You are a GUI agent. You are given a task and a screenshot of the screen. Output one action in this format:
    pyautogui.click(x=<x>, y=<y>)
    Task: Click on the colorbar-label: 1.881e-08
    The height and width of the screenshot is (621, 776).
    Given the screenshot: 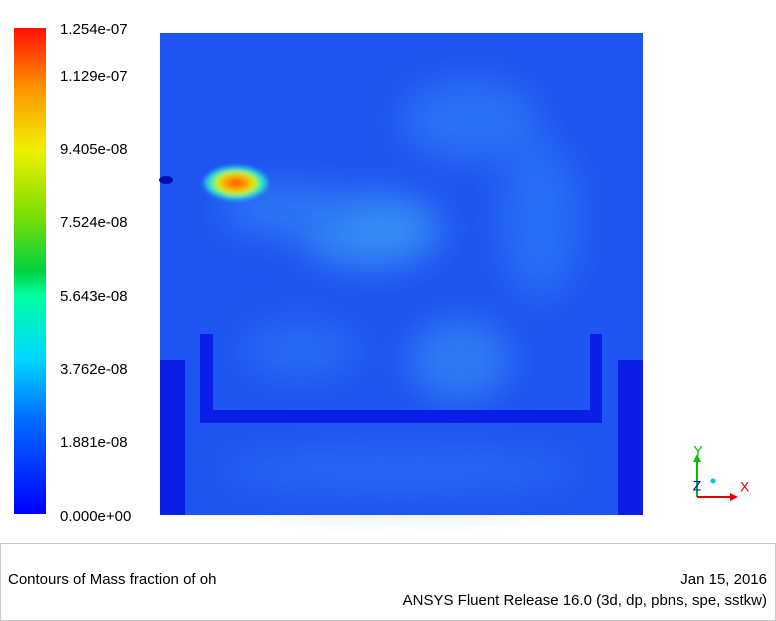 What is the action you would take?
    pyautogui.click(x=94, y=442)
    